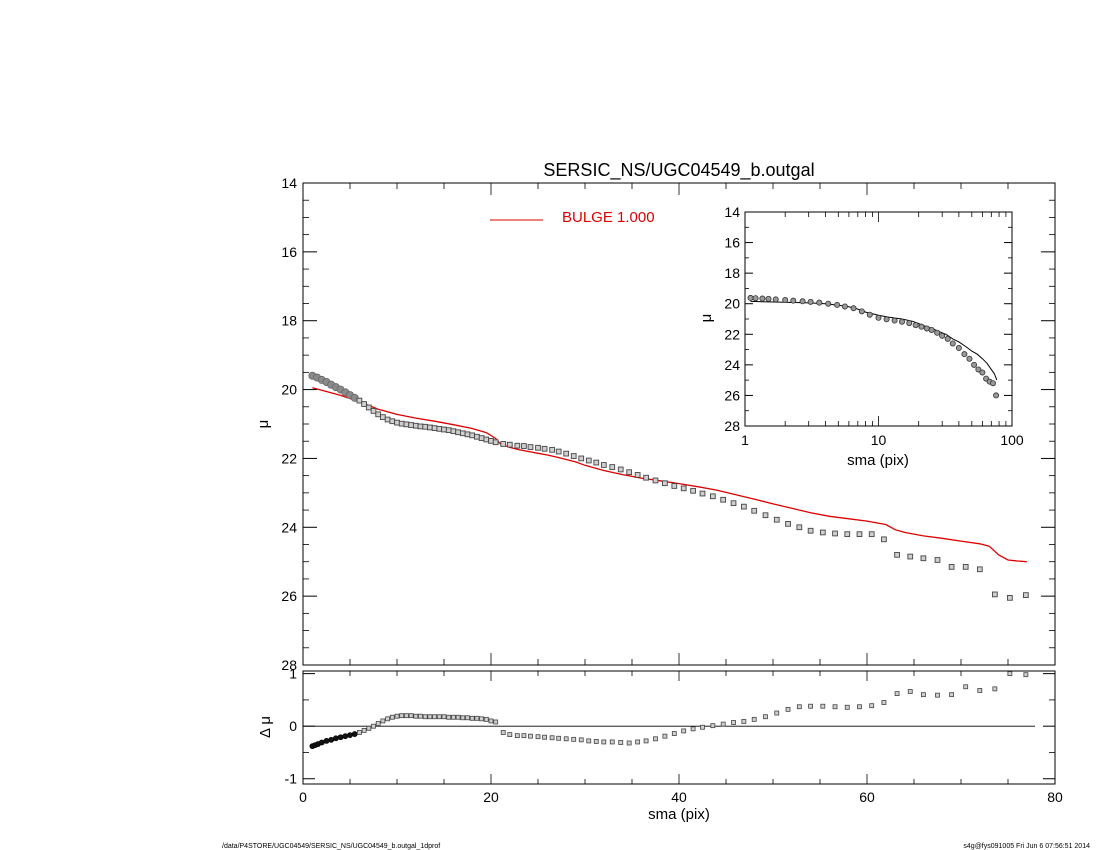 This screenshot has width=1100, height=850. I want to click on main-y-tick-label: 28, so click(289, 665).